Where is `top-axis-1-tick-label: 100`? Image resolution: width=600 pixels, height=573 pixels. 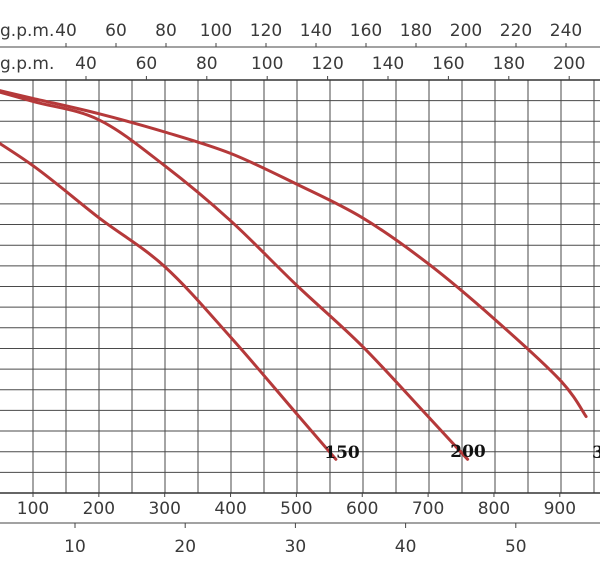
top-axis-1-tick-label: 100 is located at coordinates (216, 31).